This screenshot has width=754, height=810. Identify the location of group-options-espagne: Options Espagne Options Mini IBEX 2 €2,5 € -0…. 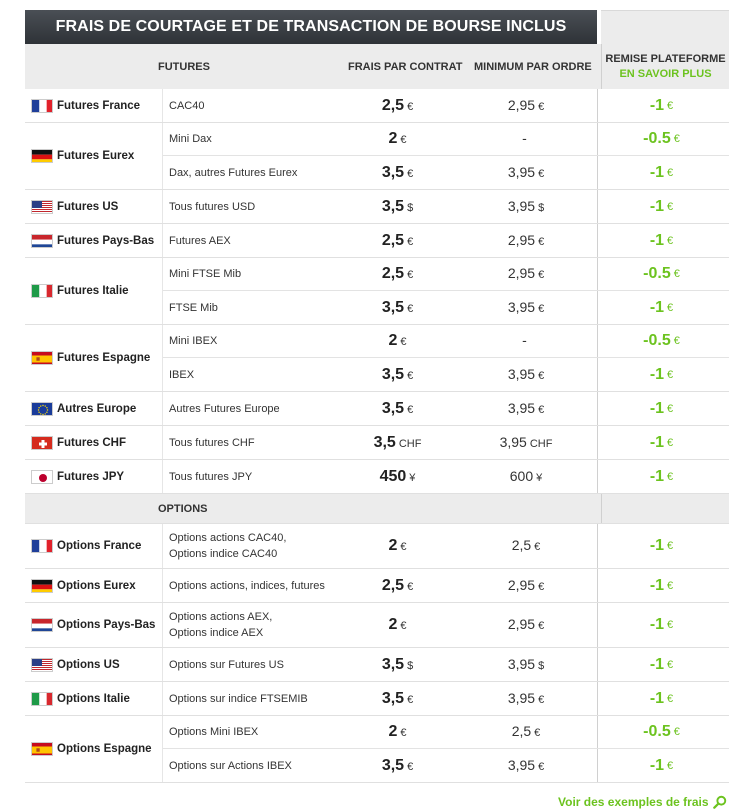
(377, 749).